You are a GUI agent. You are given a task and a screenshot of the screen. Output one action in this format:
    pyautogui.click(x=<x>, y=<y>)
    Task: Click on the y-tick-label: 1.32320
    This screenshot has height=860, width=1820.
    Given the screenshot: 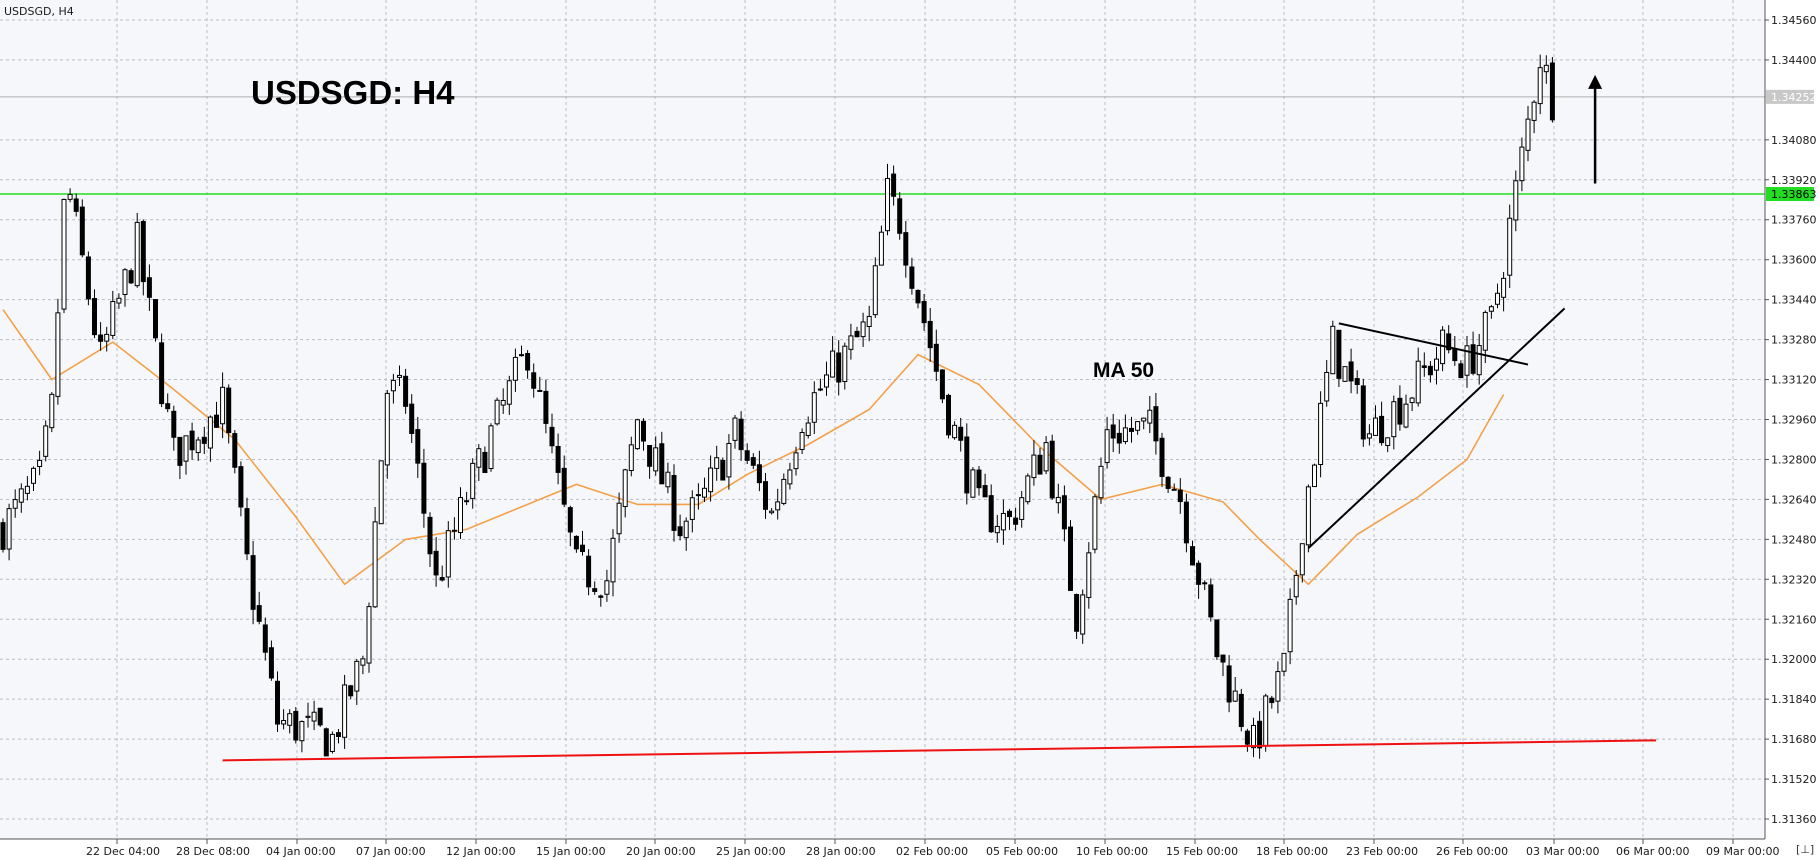 What is the action you would take?
    pyautogui.click(x=1794, y=579)
    